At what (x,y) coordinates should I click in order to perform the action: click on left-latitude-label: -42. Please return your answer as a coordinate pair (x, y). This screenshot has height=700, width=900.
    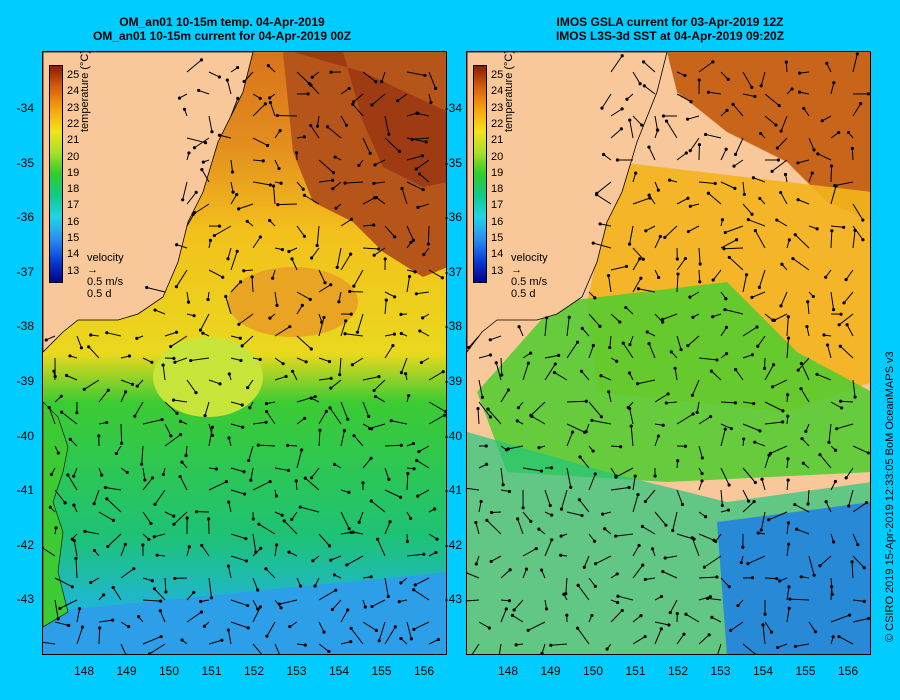
    Looking at the image, I should click on (25, 544).